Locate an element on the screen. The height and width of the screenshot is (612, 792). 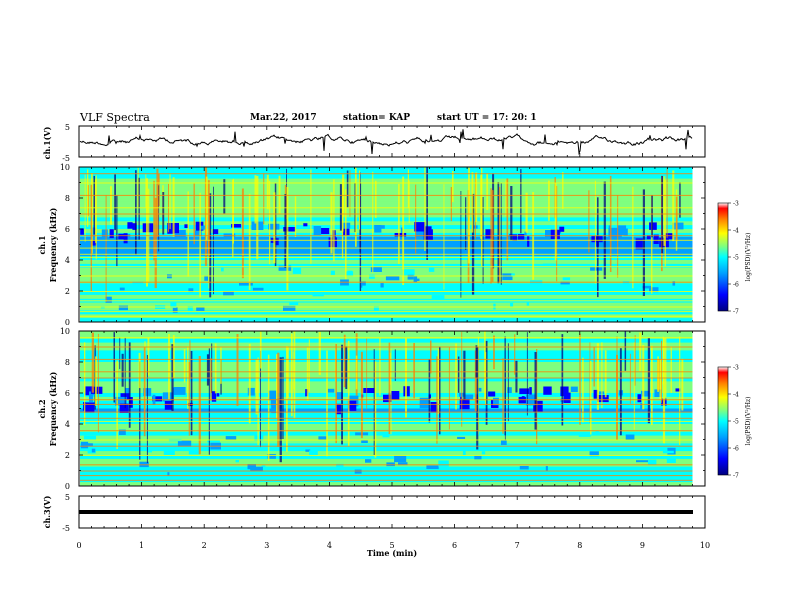
station-label: station= KAP is located at coordinates (377, 118).